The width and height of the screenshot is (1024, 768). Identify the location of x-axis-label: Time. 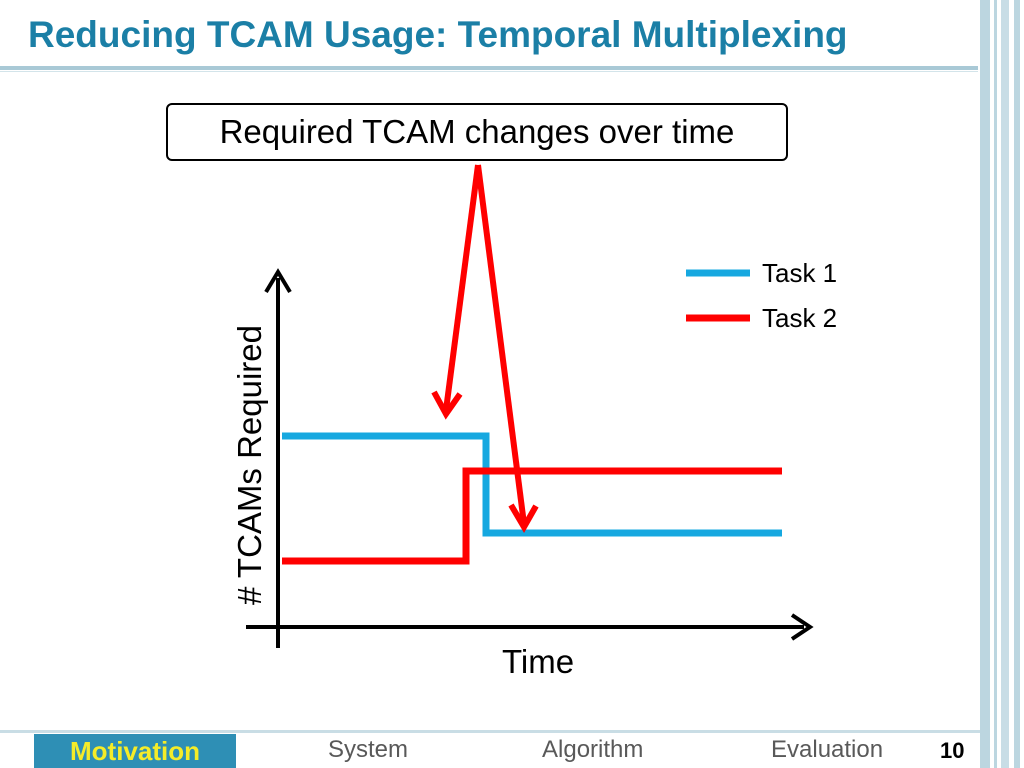
(538, 661).